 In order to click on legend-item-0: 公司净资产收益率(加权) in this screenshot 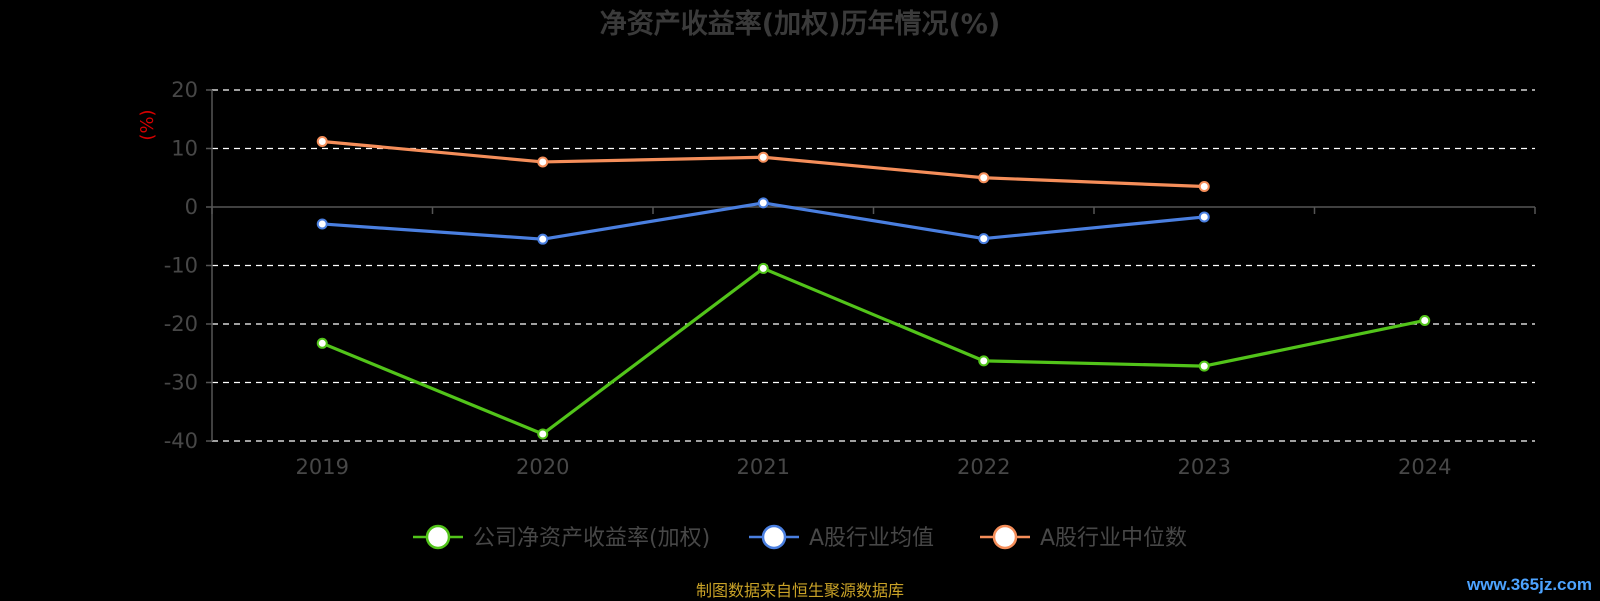, I will do `click(561, 537)`.